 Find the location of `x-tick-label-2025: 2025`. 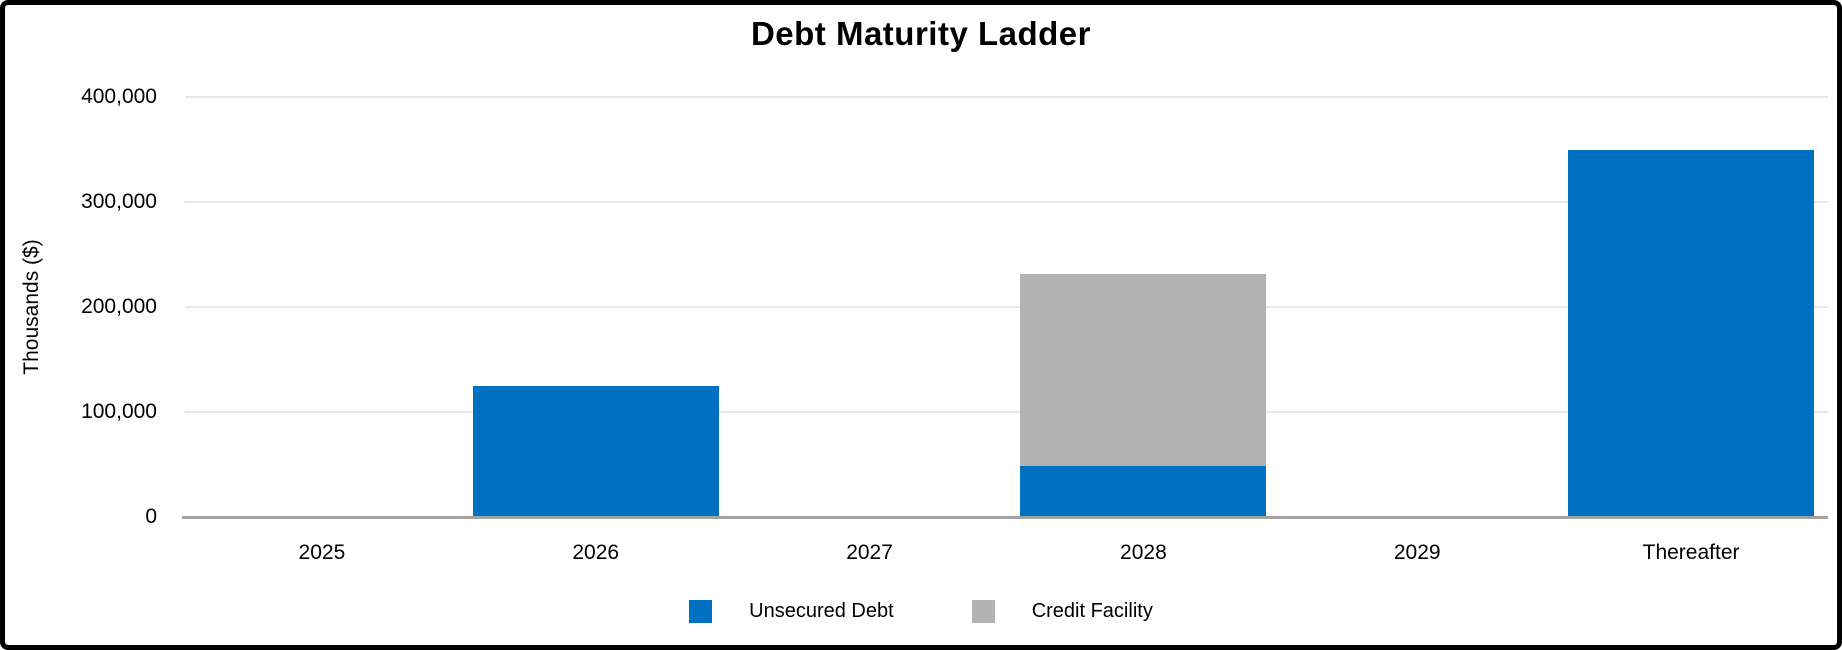

x-tick-label-2025: 2025 is located at coordinates (322, 552).